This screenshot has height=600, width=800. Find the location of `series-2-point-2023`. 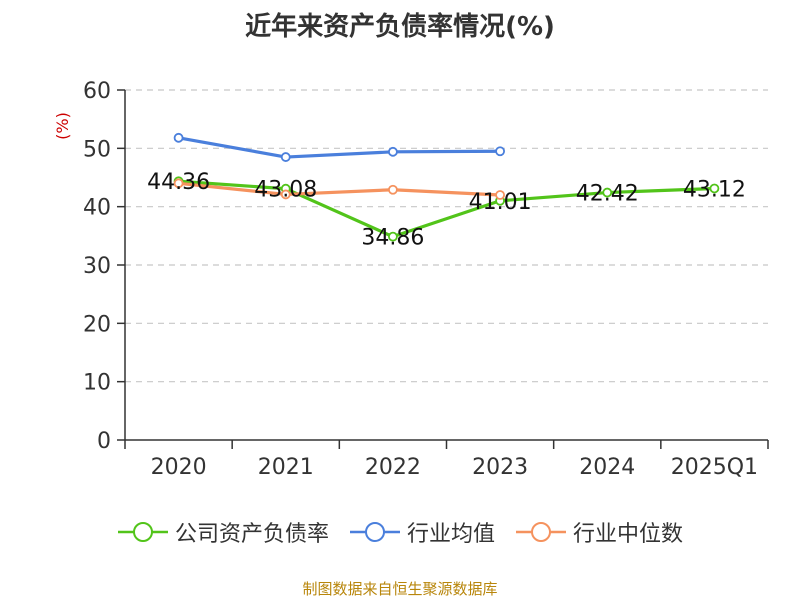

series-2-point-2023 is located at coordinates (500, 195).